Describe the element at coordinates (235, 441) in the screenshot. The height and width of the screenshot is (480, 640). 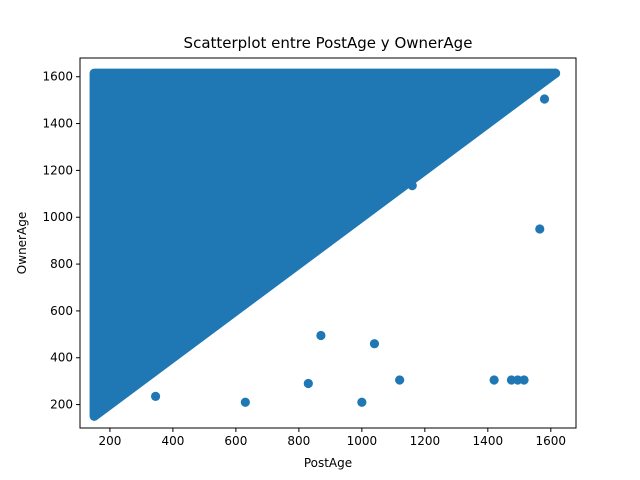
I see `x-tick-label: 600` at that location.